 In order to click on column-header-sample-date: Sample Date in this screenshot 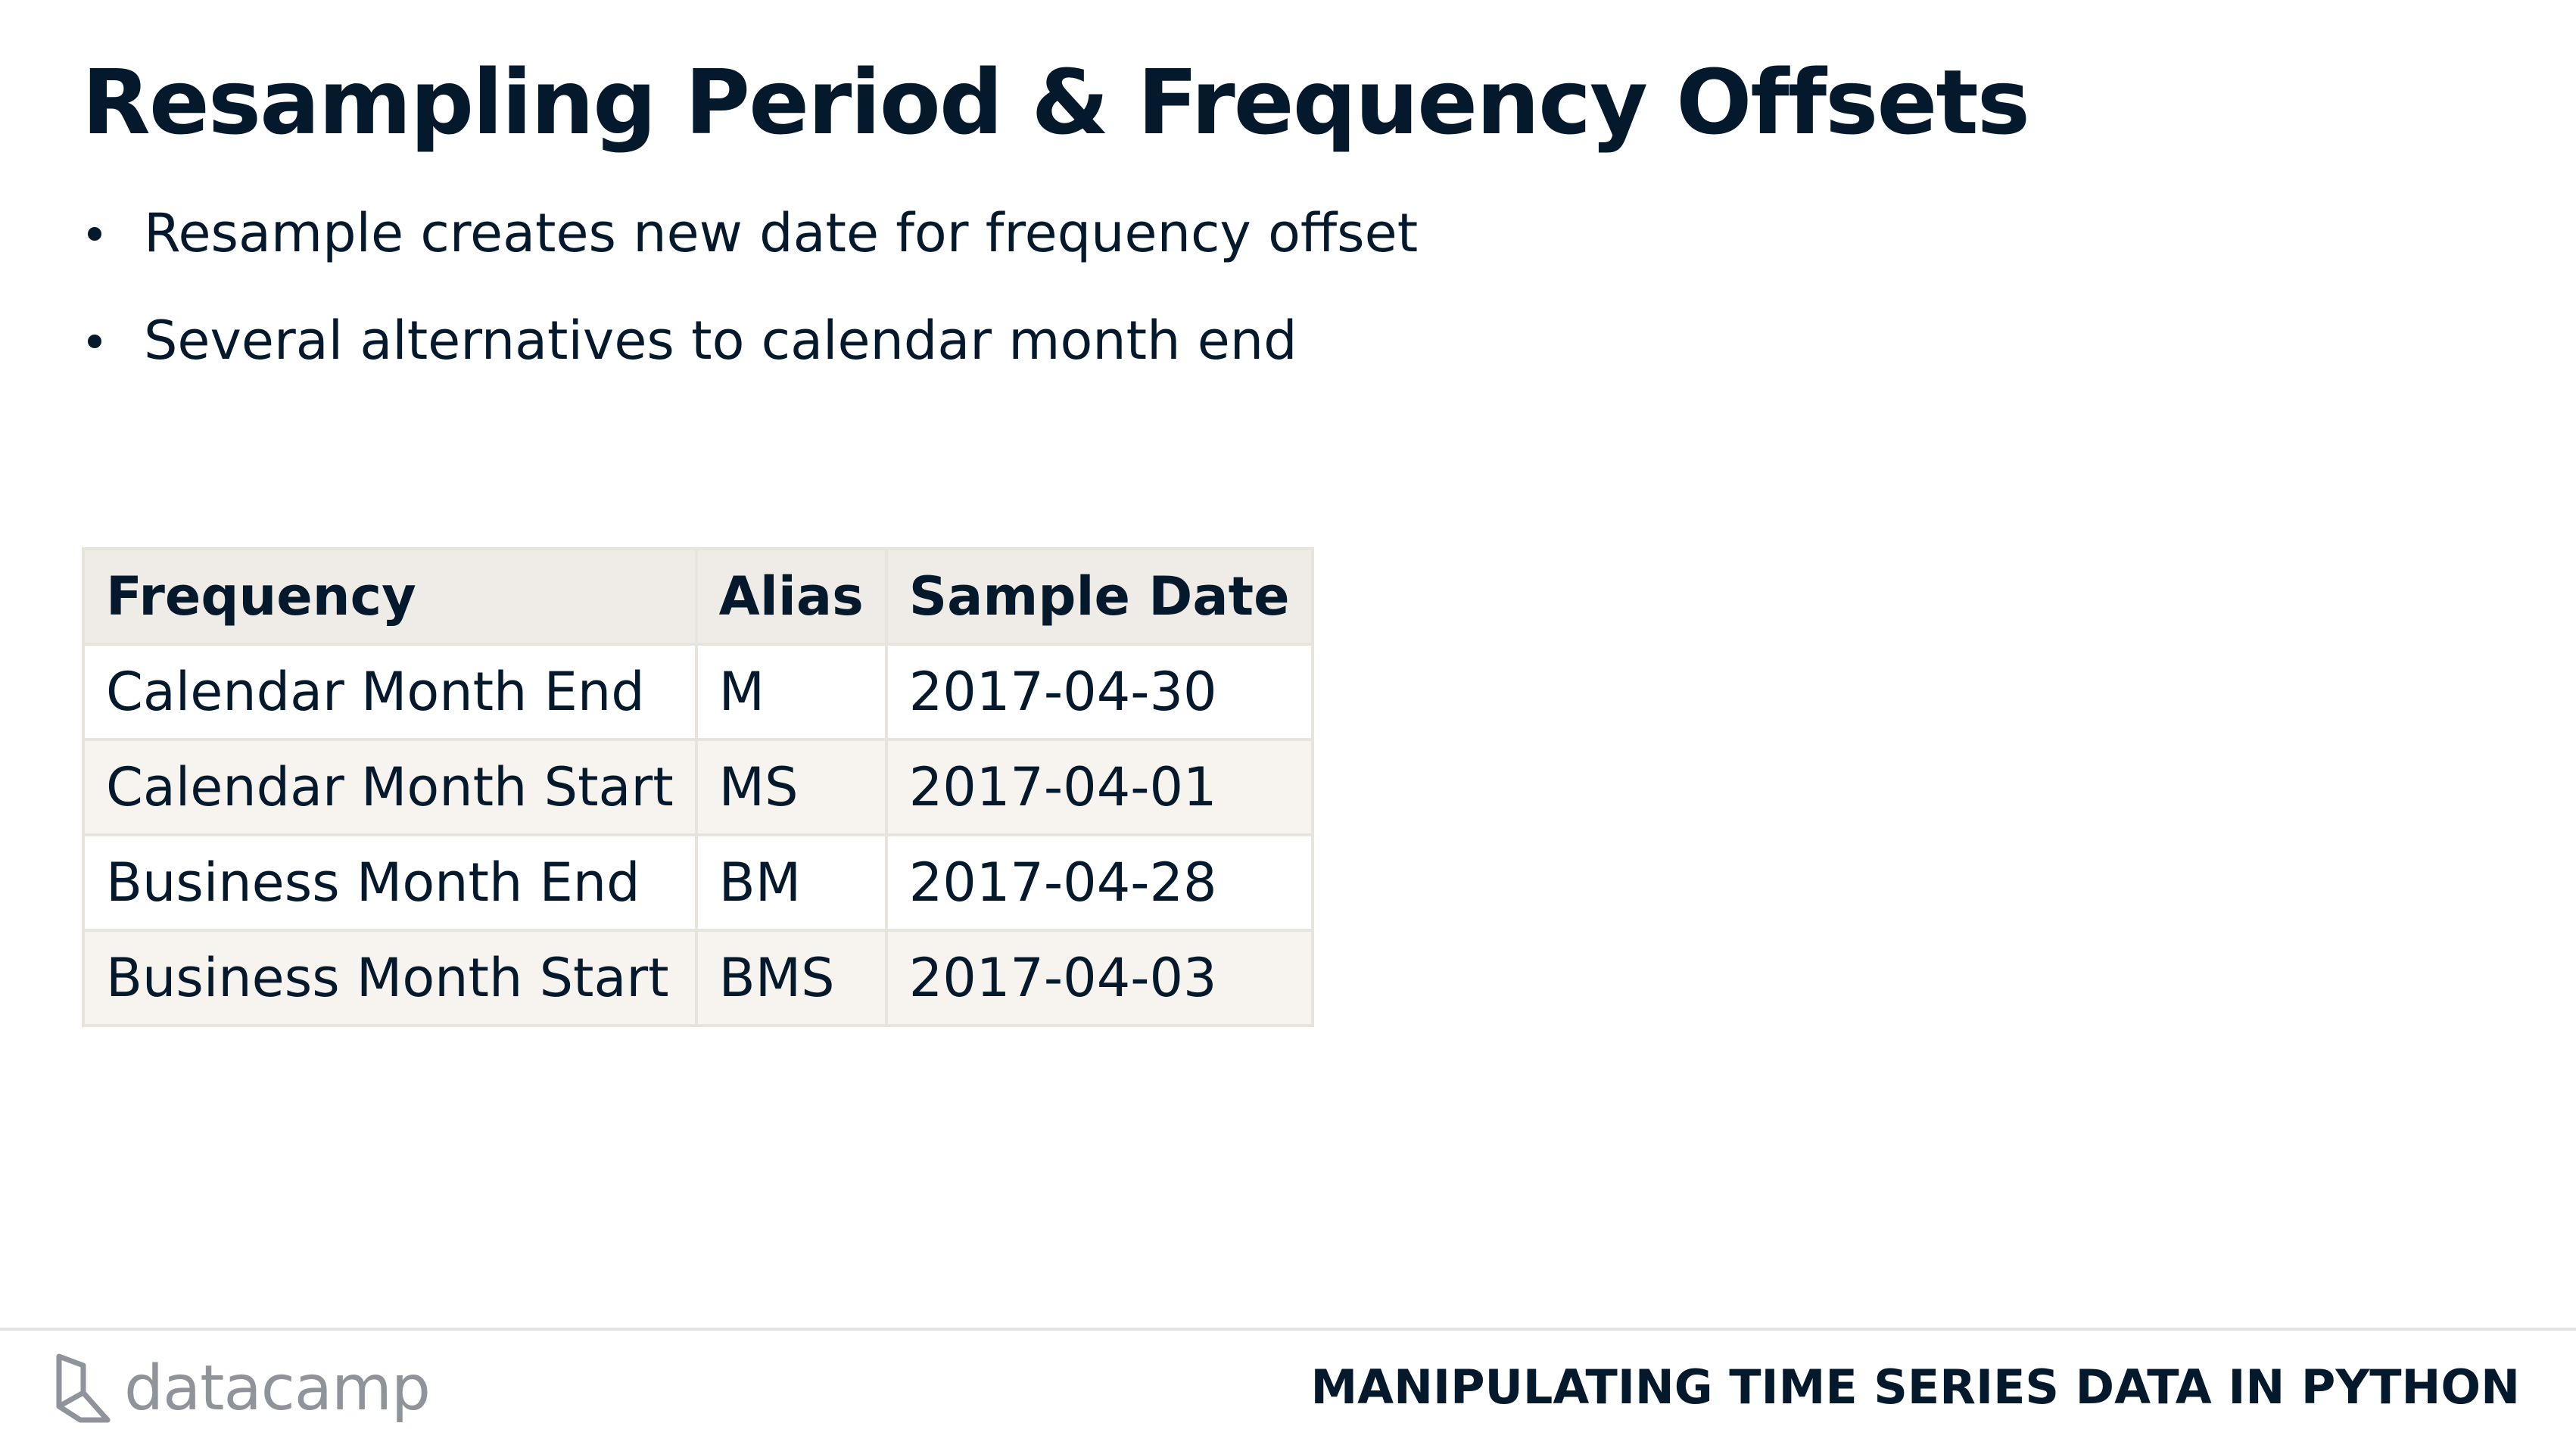, I will do `click(1099, 596)`.